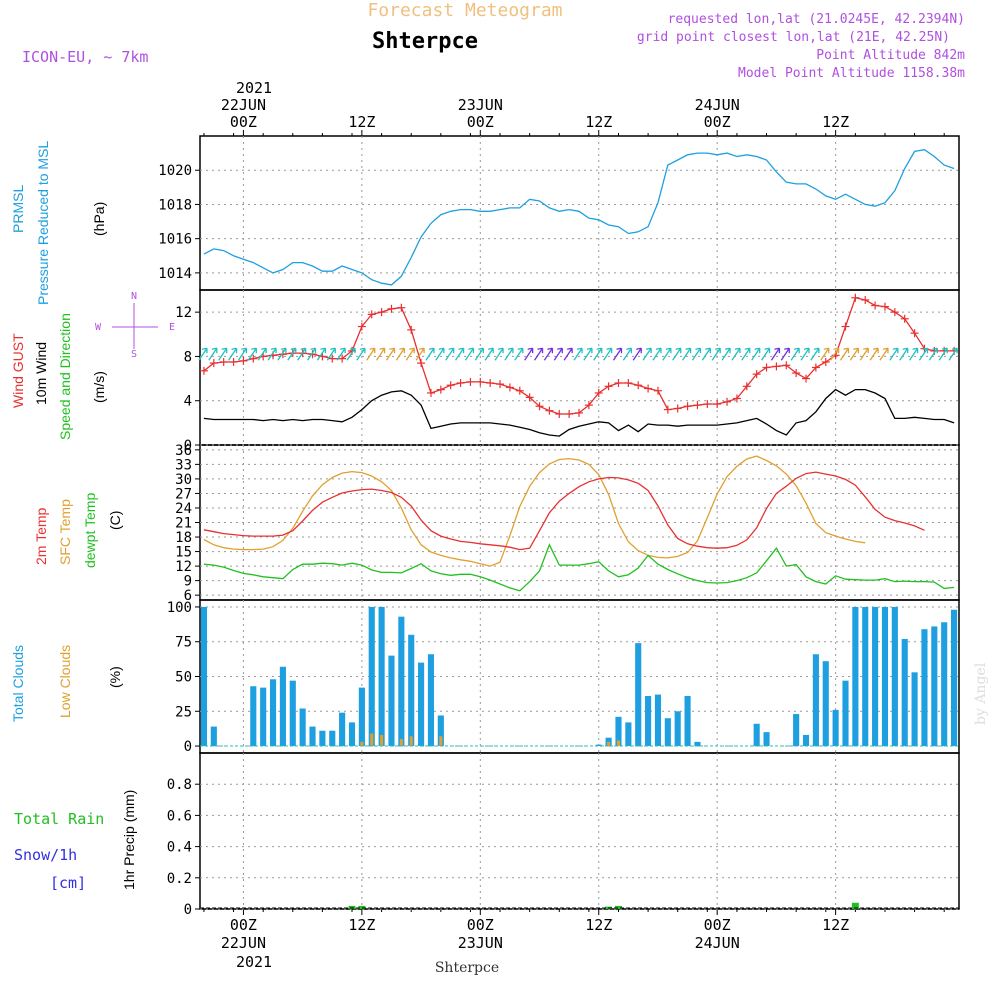 Image resolution: width=1000 pixels, height=1000 pixels. I want to click on temp-tick-label: 18, so click(183, 538).